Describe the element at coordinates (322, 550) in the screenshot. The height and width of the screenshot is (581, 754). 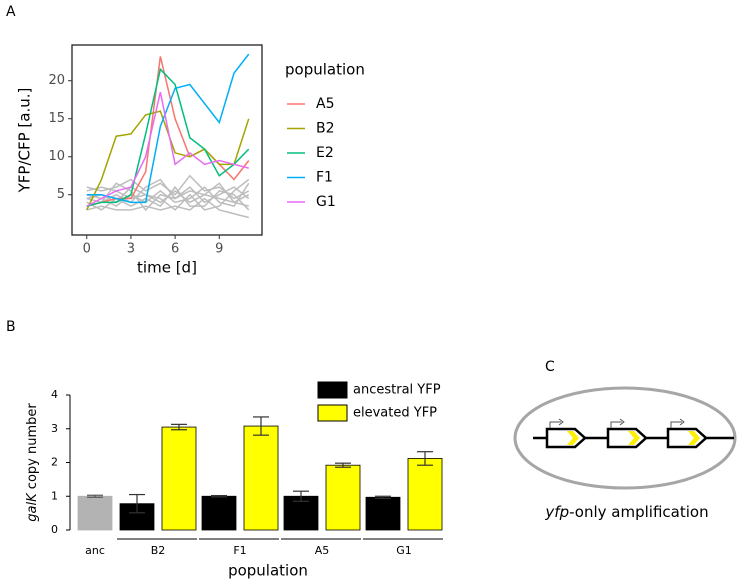
I see `x-tick-label: A5` at that location.